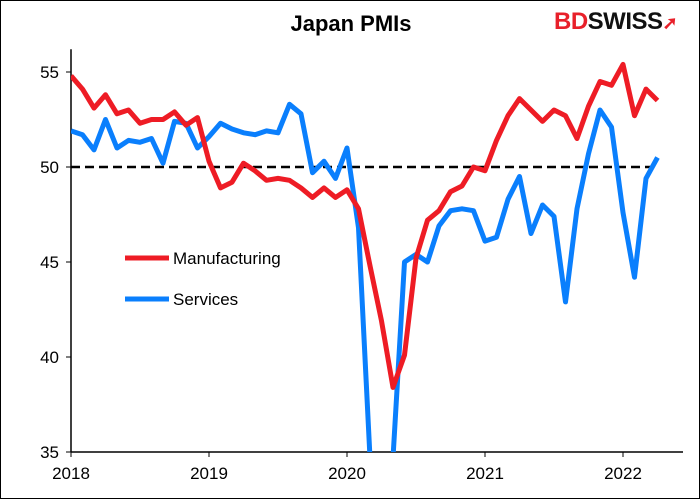 The height and width of the screenshot is (499, 700). What do you see at coordinates (347, 473) in the screenshot?
I see `x-tick-label: 2020` at bounding box center [347, 473].